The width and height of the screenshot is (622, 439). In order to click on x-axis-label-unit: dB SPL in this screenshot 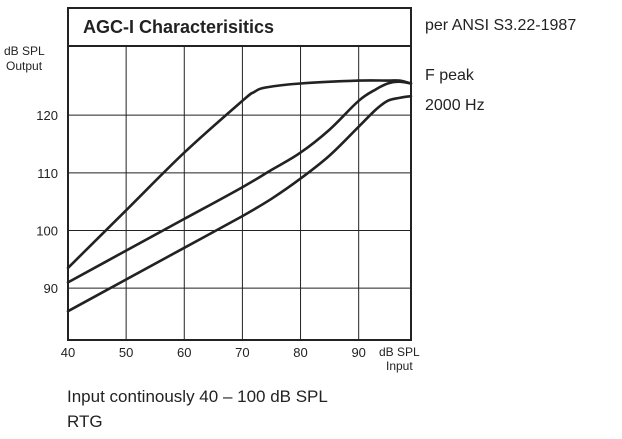, I will do `click(399, 352)`.